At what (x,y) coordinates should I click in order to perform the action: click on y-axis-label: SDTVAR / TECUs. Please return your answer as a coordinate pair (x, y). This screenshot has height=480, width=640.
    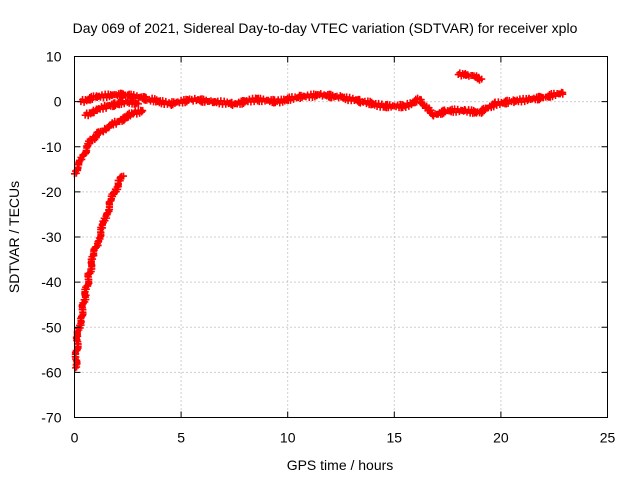
    Looking at the image, I should click on (14, 237).